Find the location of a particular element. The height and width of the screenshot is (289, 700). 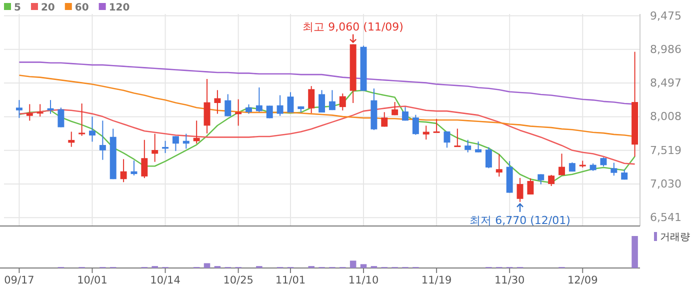

y-tick-label: 7,030 is located at coordinates (666, 184).